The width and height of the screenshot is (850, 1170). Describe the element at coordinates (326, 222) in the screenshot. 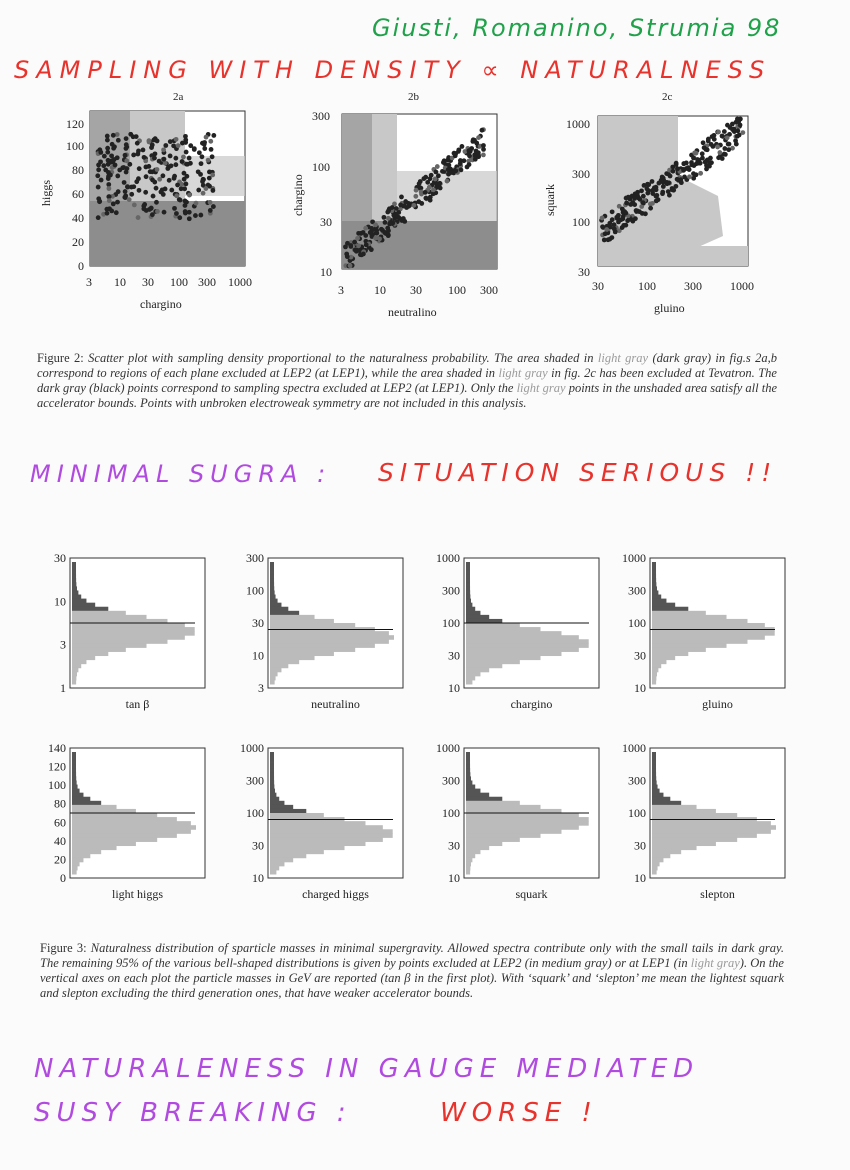

I see `y-tick: 30` at that location.